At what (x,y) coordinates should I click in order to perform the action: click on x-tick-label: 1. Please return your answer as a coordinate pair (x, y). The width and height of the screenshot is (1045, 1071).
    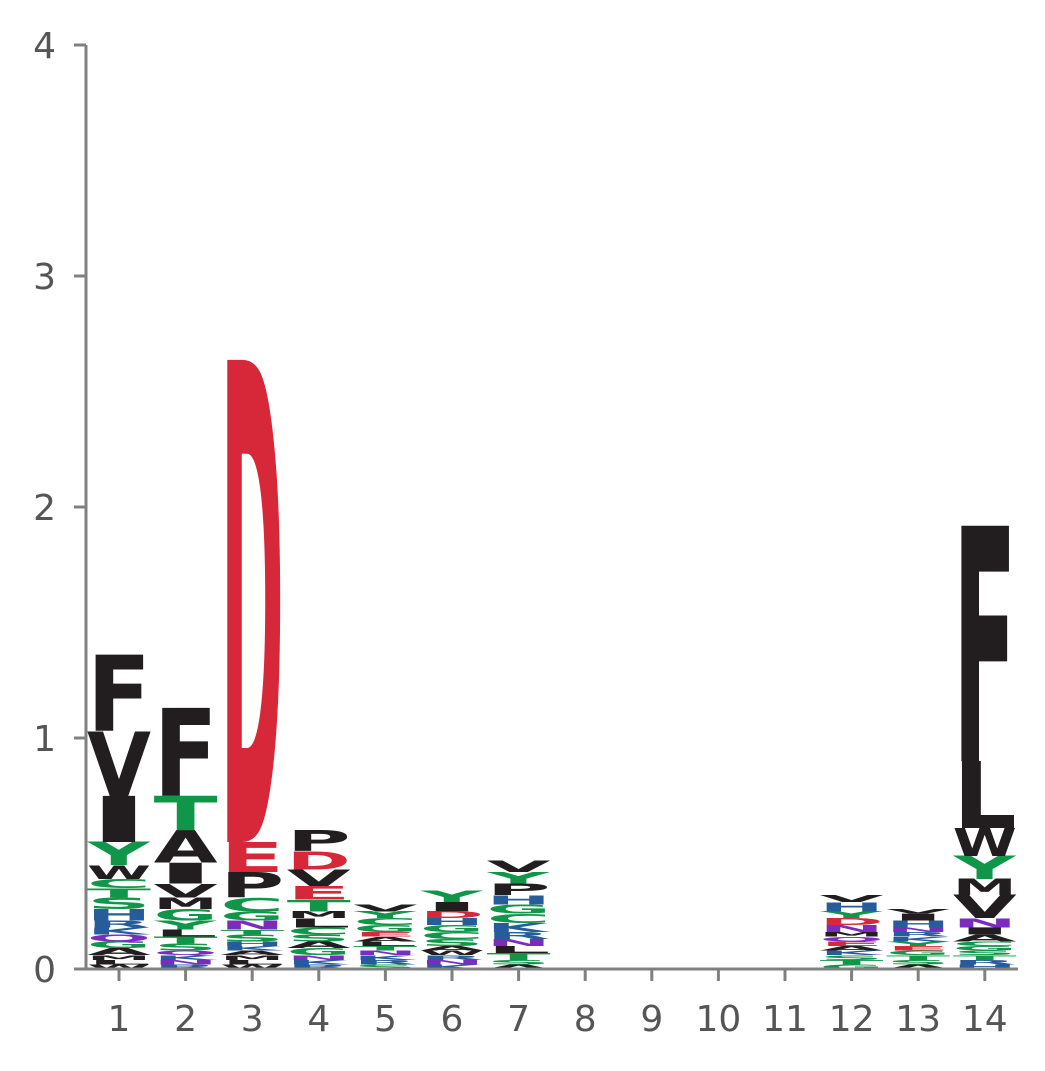
    Looking at the image, I should click on (119, 1019).